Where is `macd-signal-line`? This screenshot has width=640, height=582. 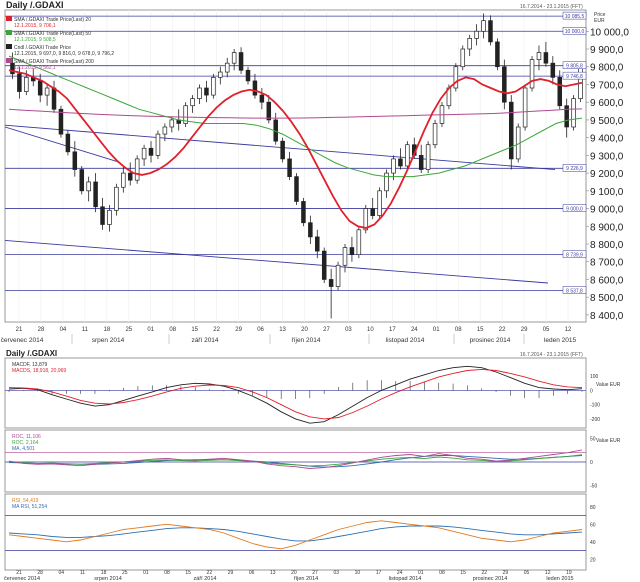 macd-signal-line is located at coordinates (295, 394).